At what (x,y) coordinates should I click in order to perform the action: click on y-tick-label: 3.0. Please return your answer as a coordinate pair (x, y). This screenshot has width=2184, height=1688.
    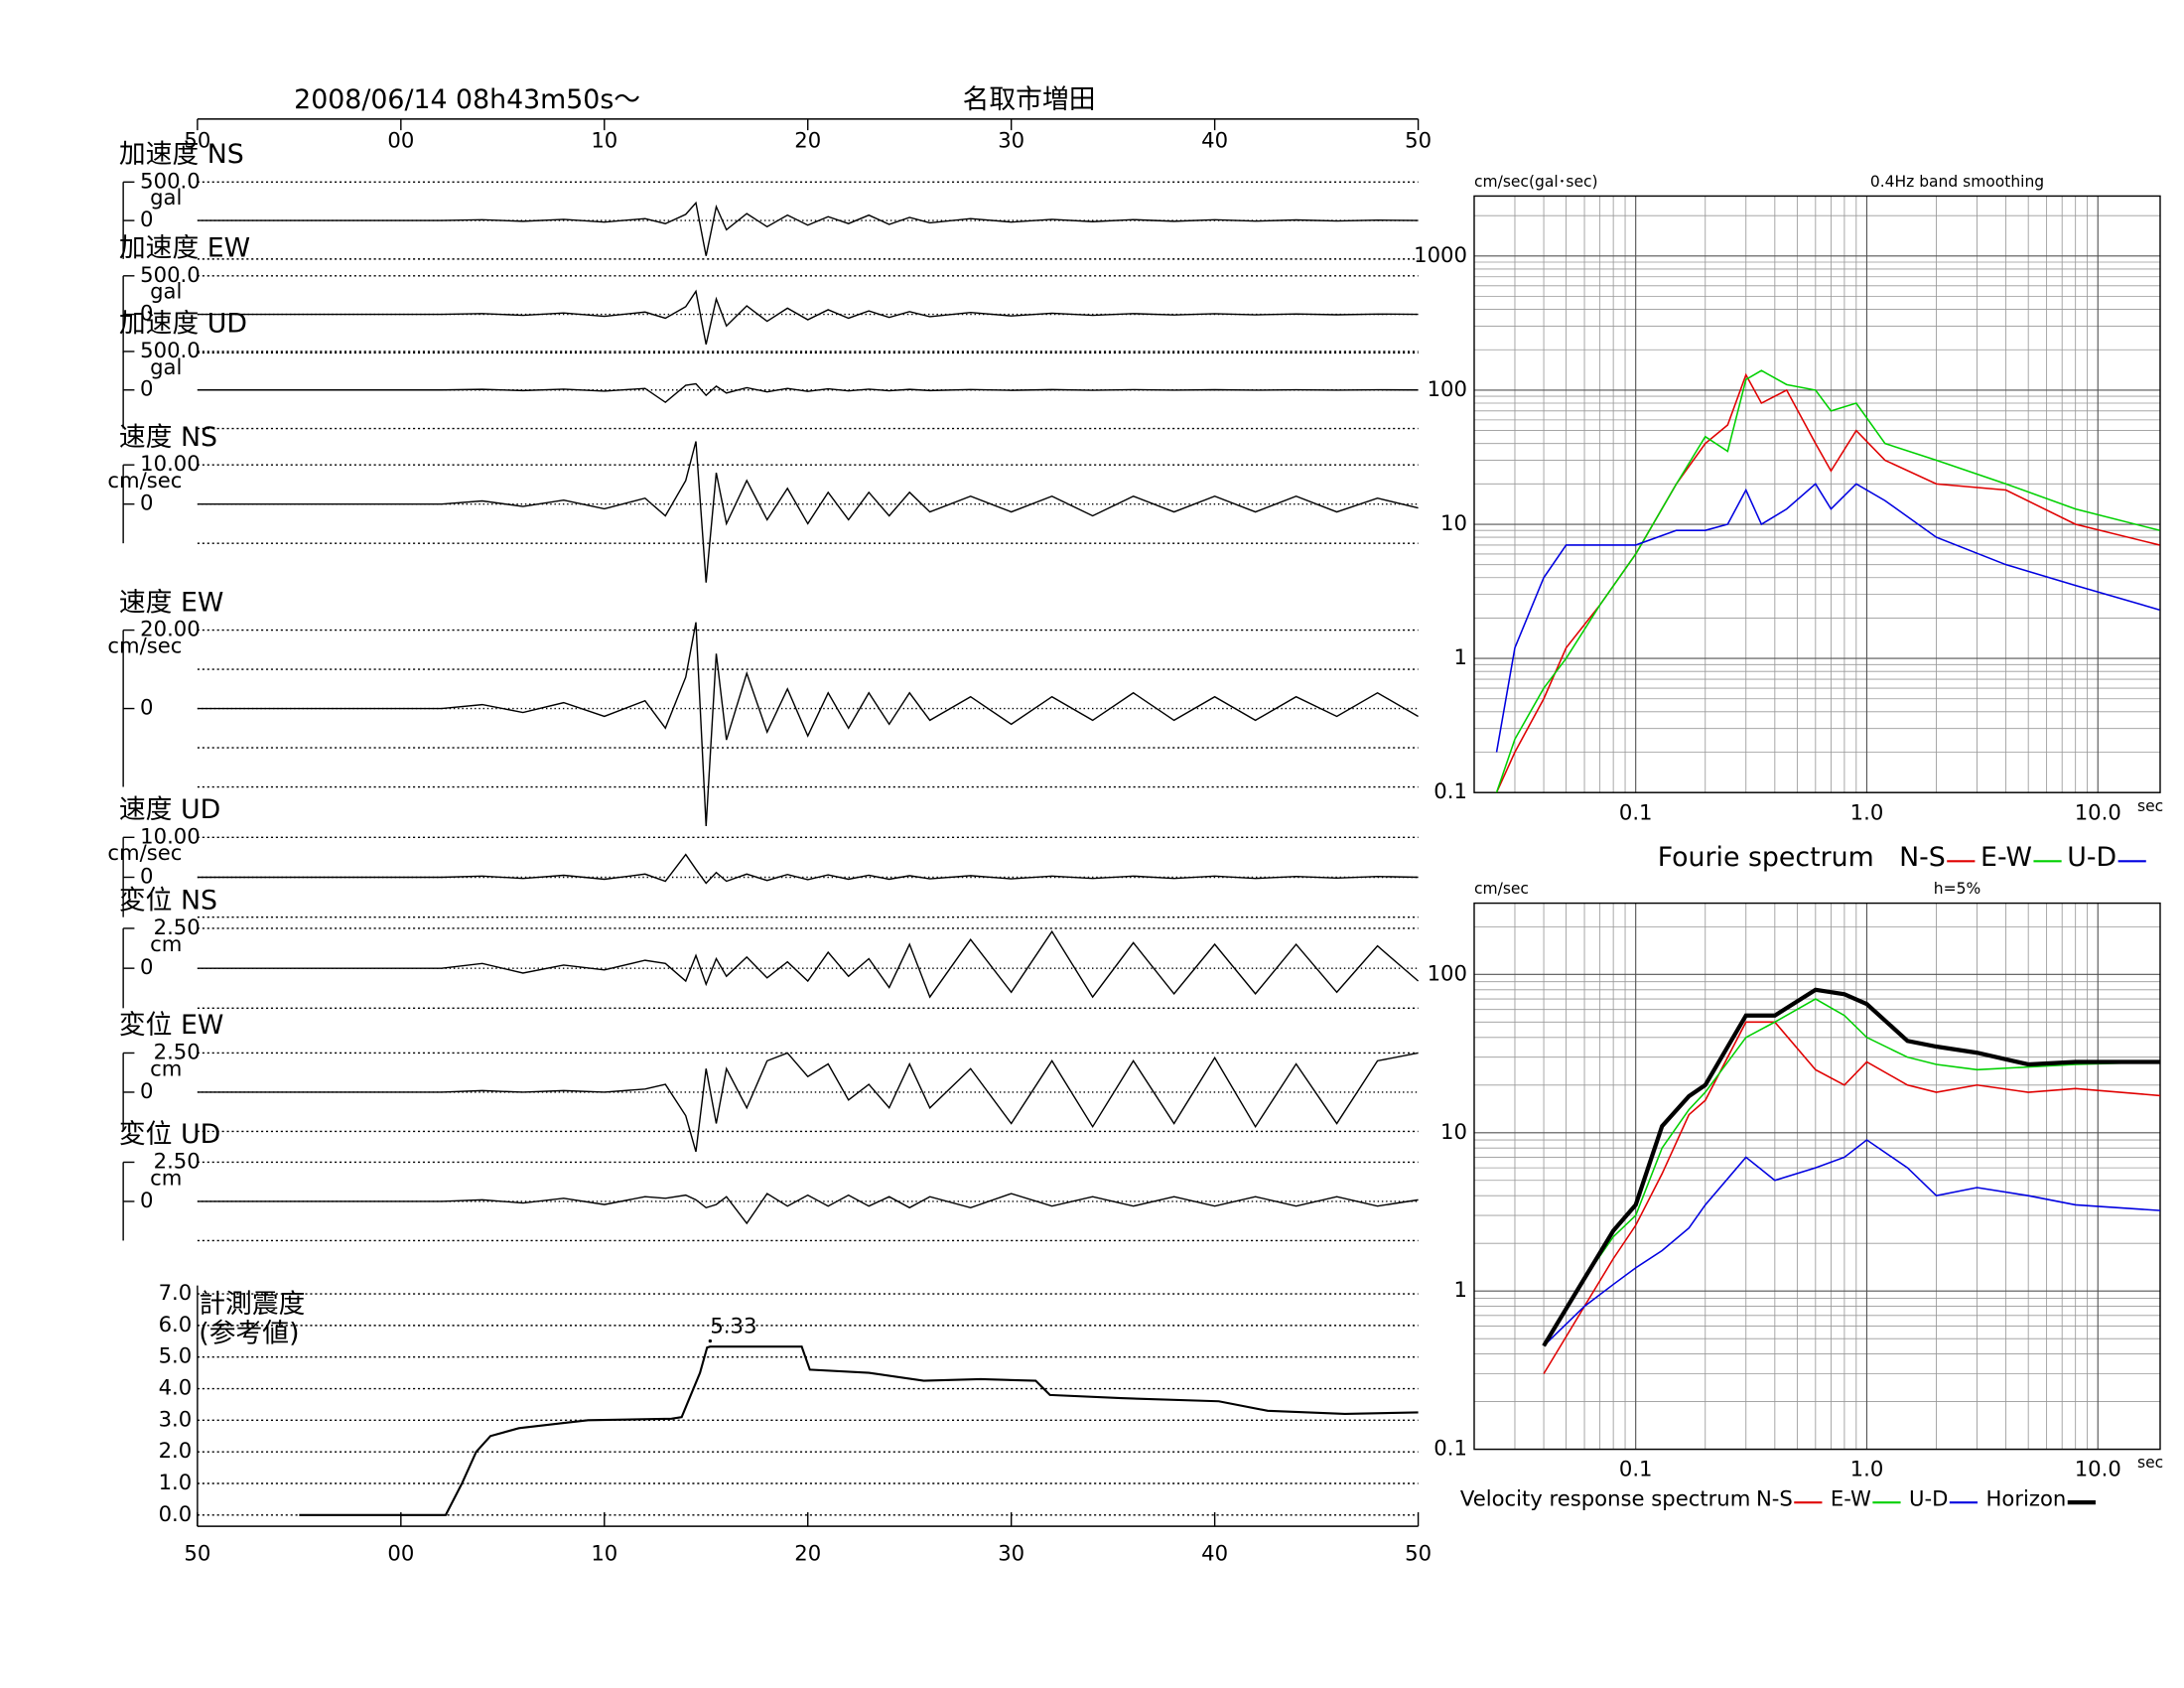
    Looking at the image, I should click on (176, 1418).